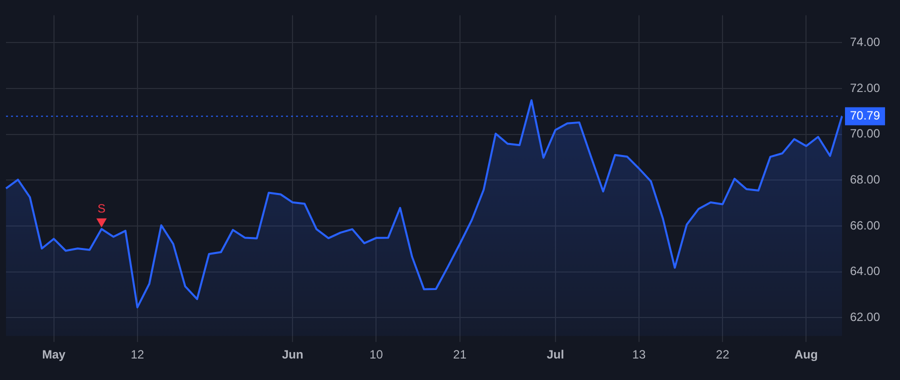 This screenshot has width=900, height=380. I want to click on x-tick-label: 21, so click(460, 355).